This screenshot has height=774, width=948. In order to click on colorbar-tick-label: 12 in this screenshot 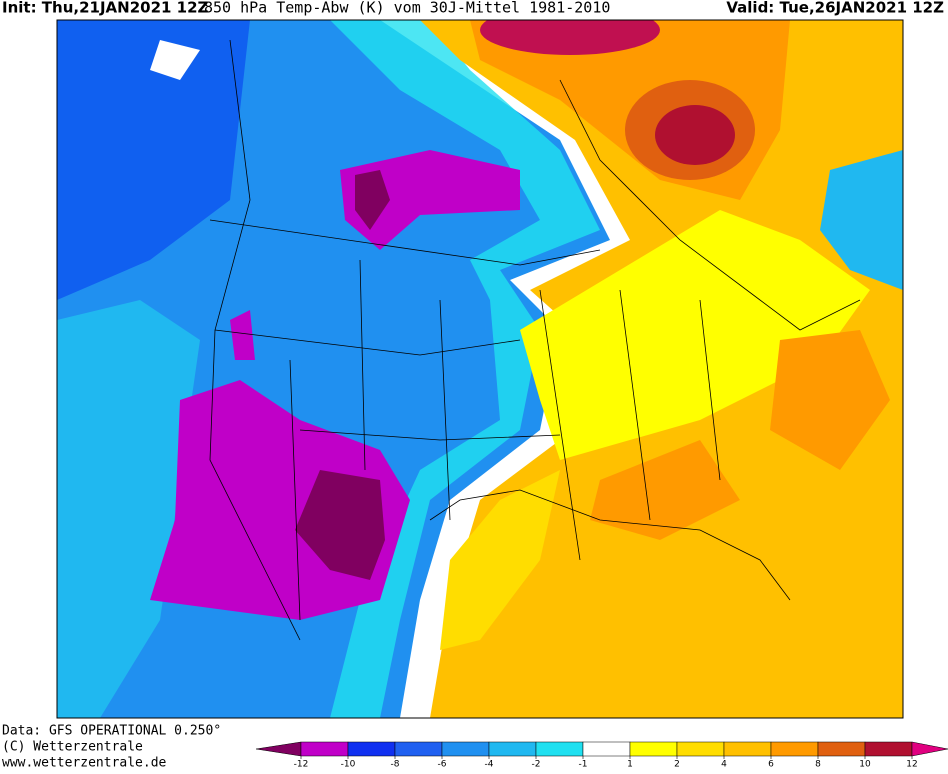, I will do `click(911, 765)`.